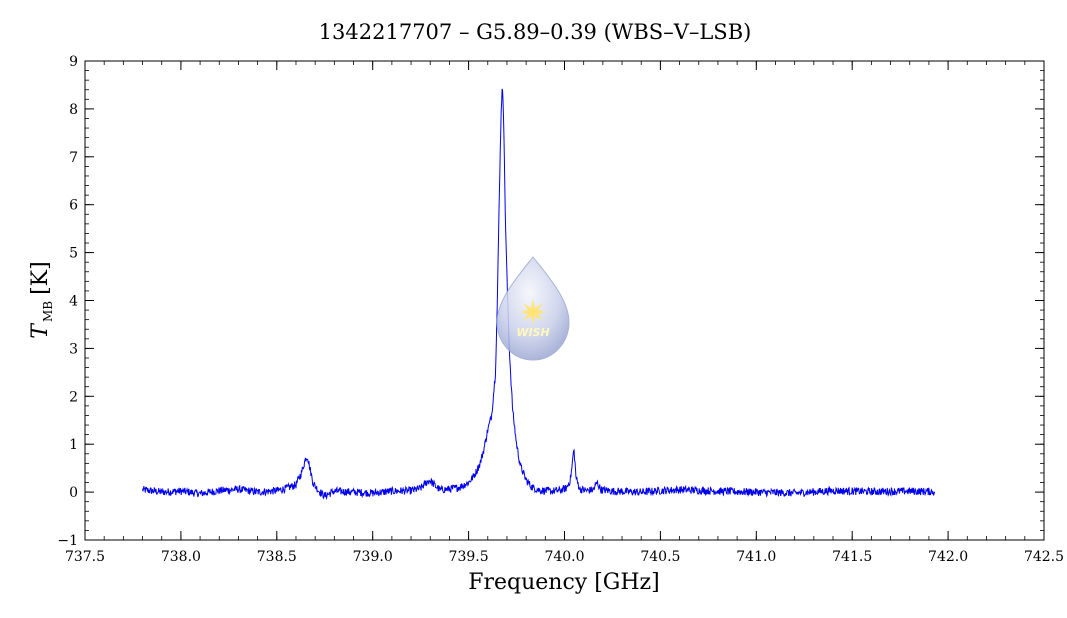 This screenshot has height=618, width=1067. Describe the element at coordinates (73, 302) in the screenshot. I see `y-tick-label: 4` at that location.